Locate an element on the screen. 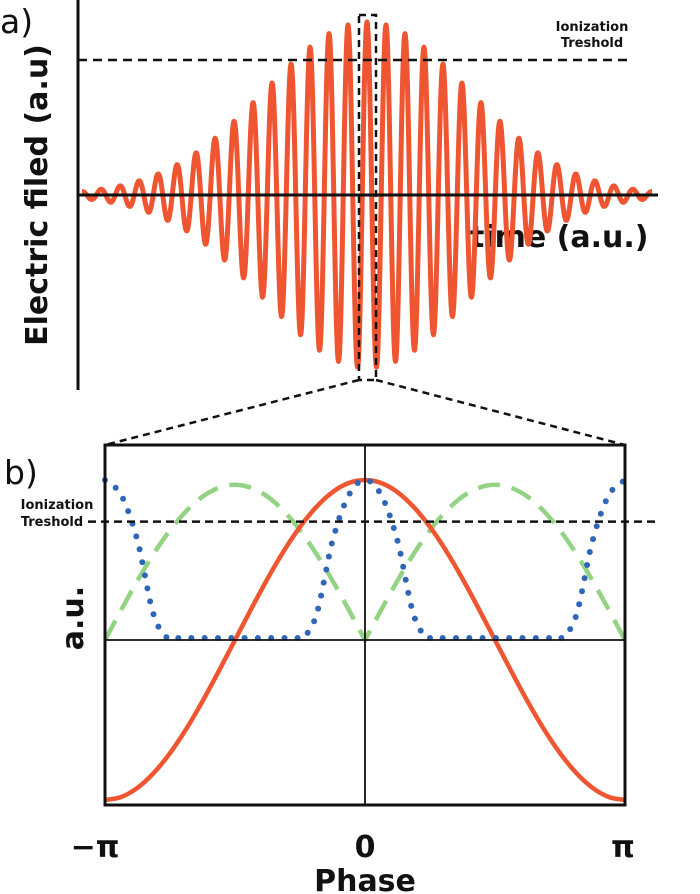 The image size is (700, 894). panel-a-threshold-label-line2: Treshold is located at coordinates (592, 43).